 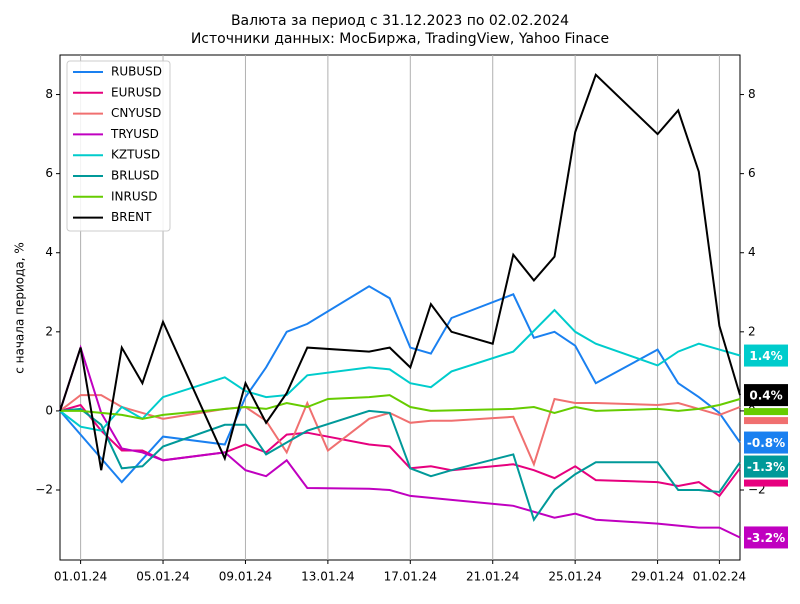 I want to click on legend-label: BRENT, so click(x=131, y=217).